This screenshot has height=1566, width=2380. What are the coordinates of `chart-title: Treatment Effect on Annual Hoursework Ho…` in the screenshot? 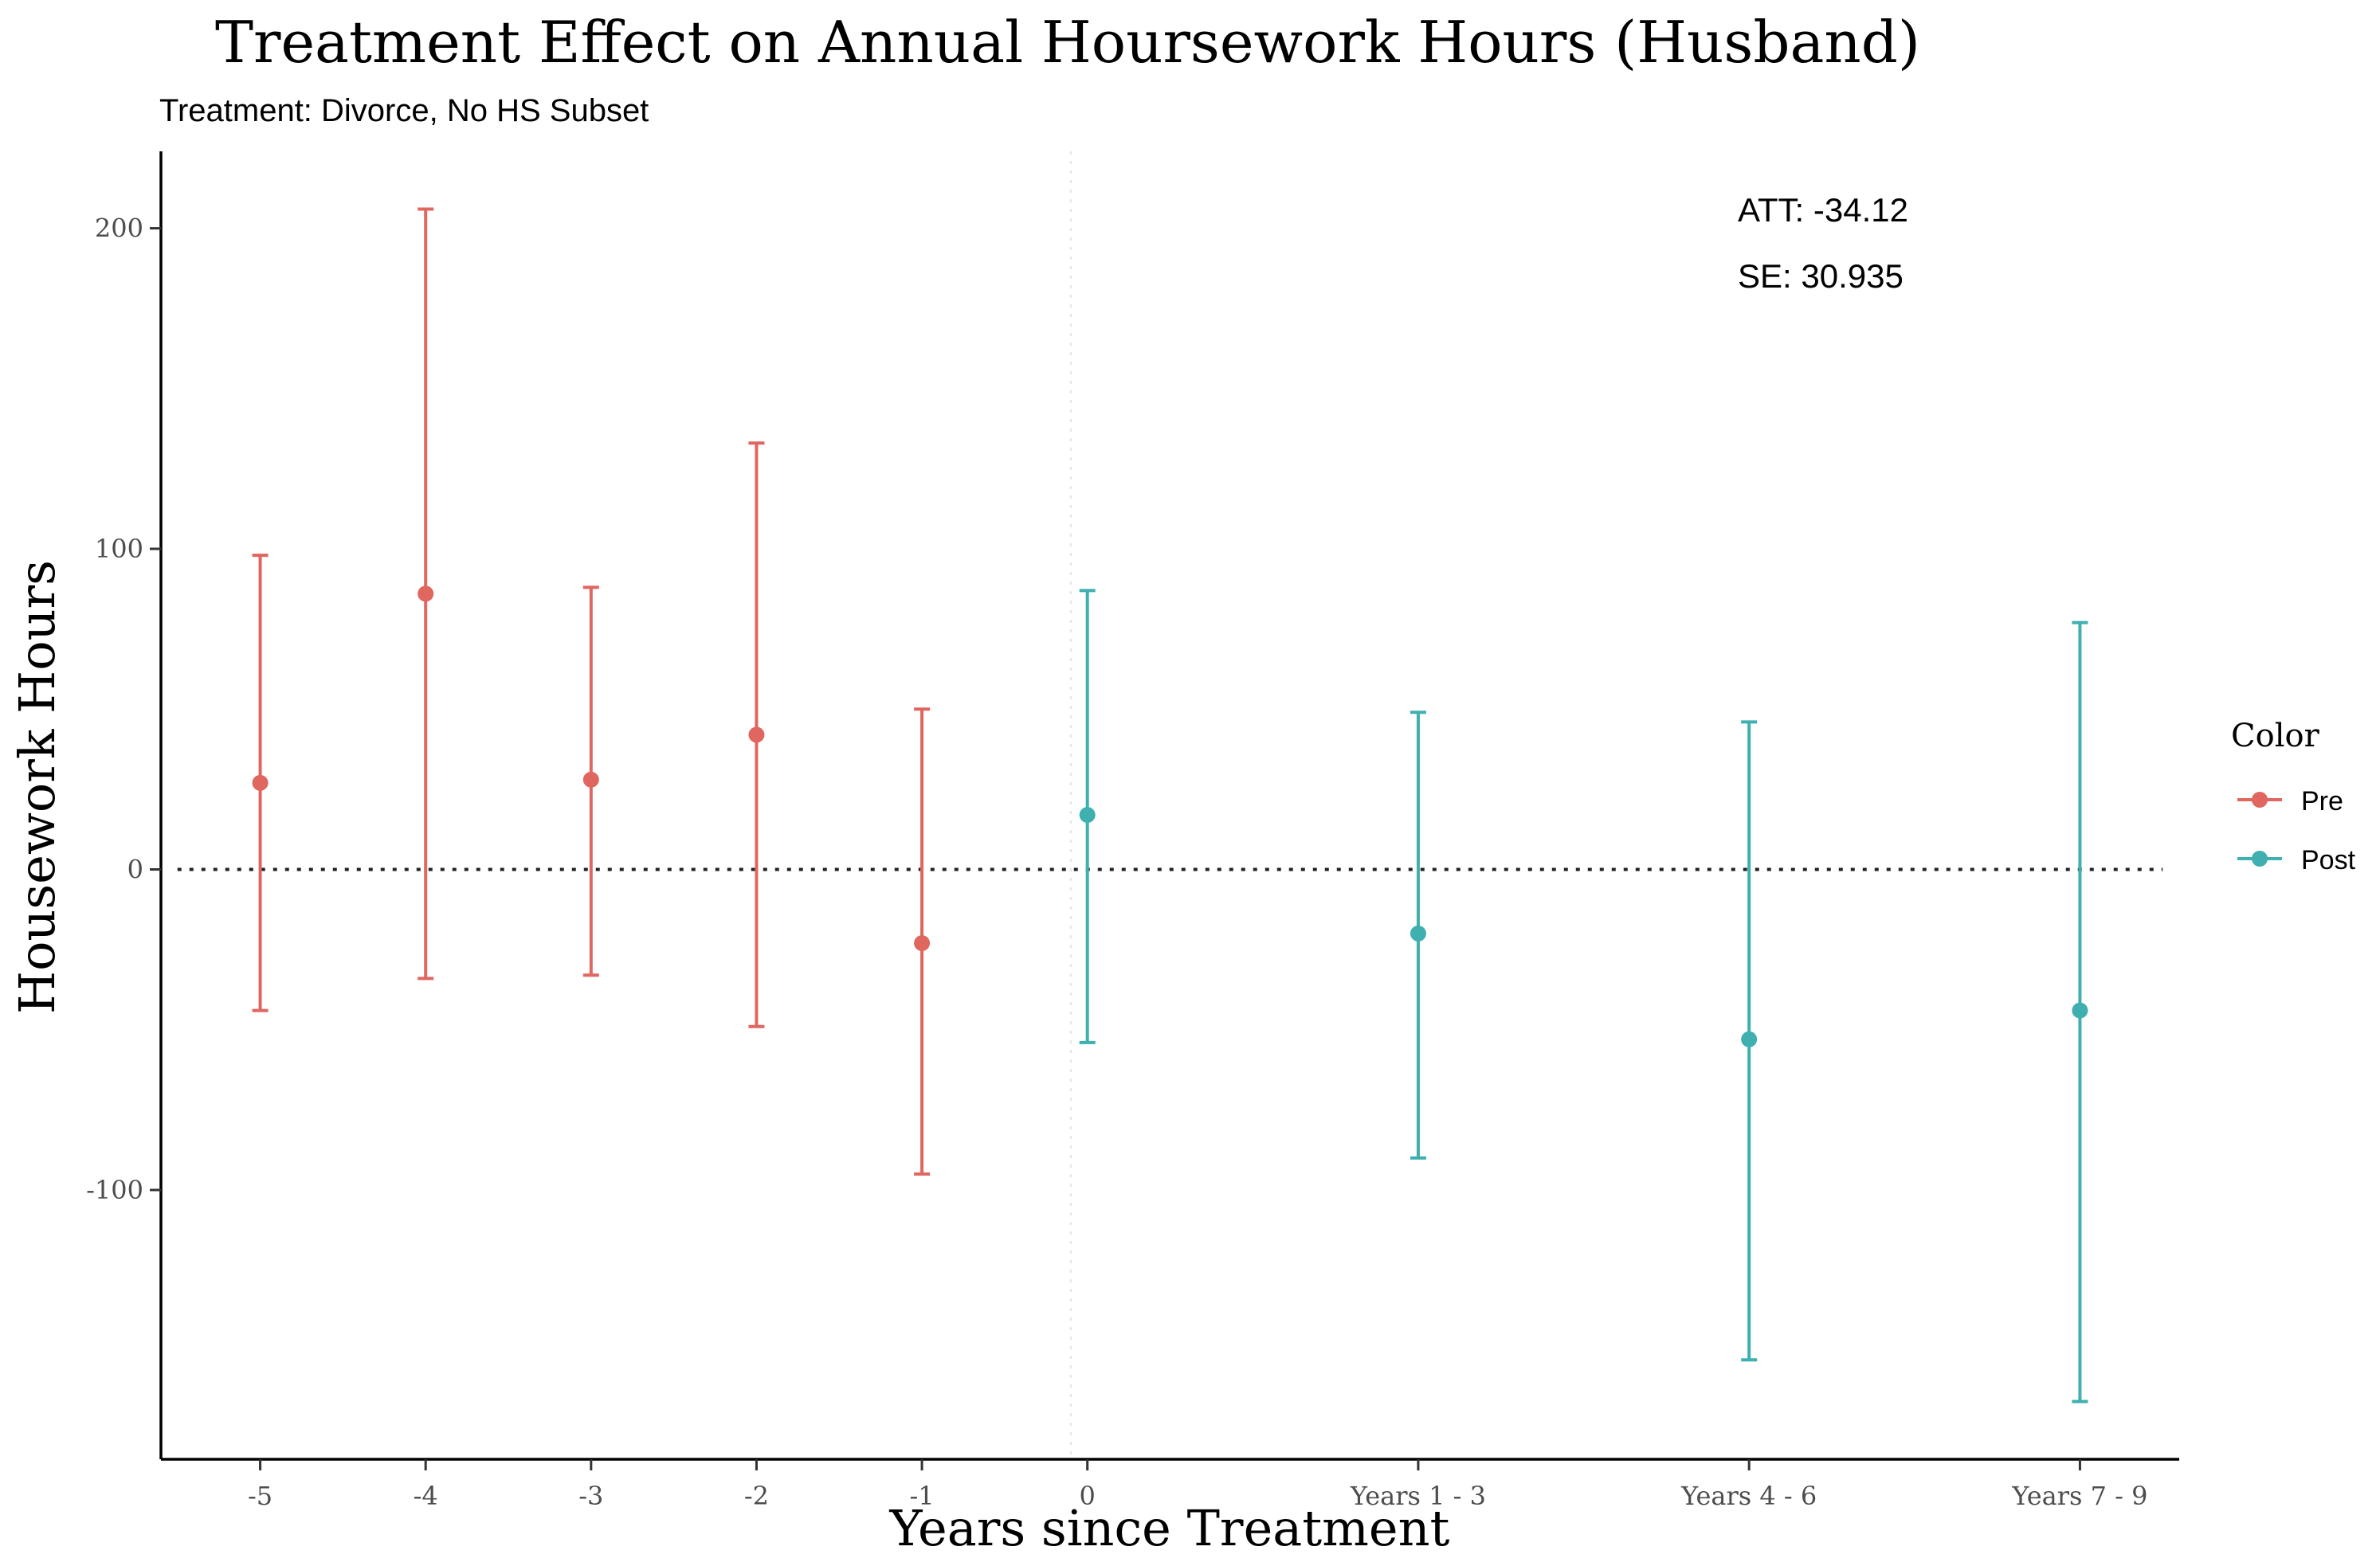 It's located at (1067, 42).